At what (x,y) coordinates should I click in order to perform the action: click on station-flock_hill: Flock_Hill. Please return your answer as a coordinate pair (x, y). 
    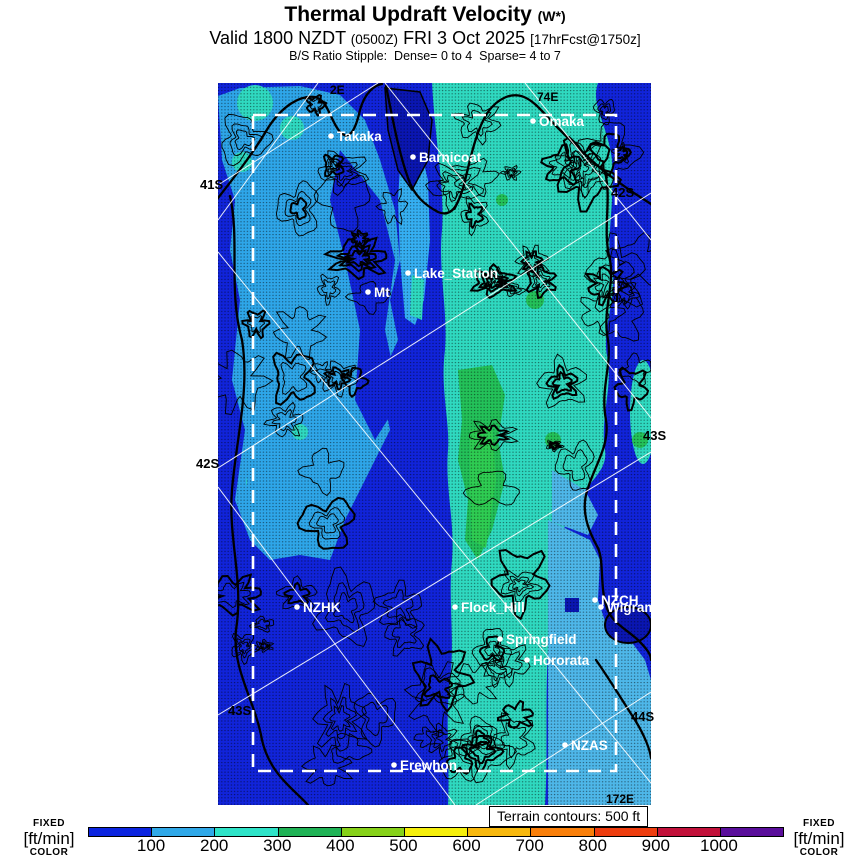
    Looking at the image, I should click on (488, 607).